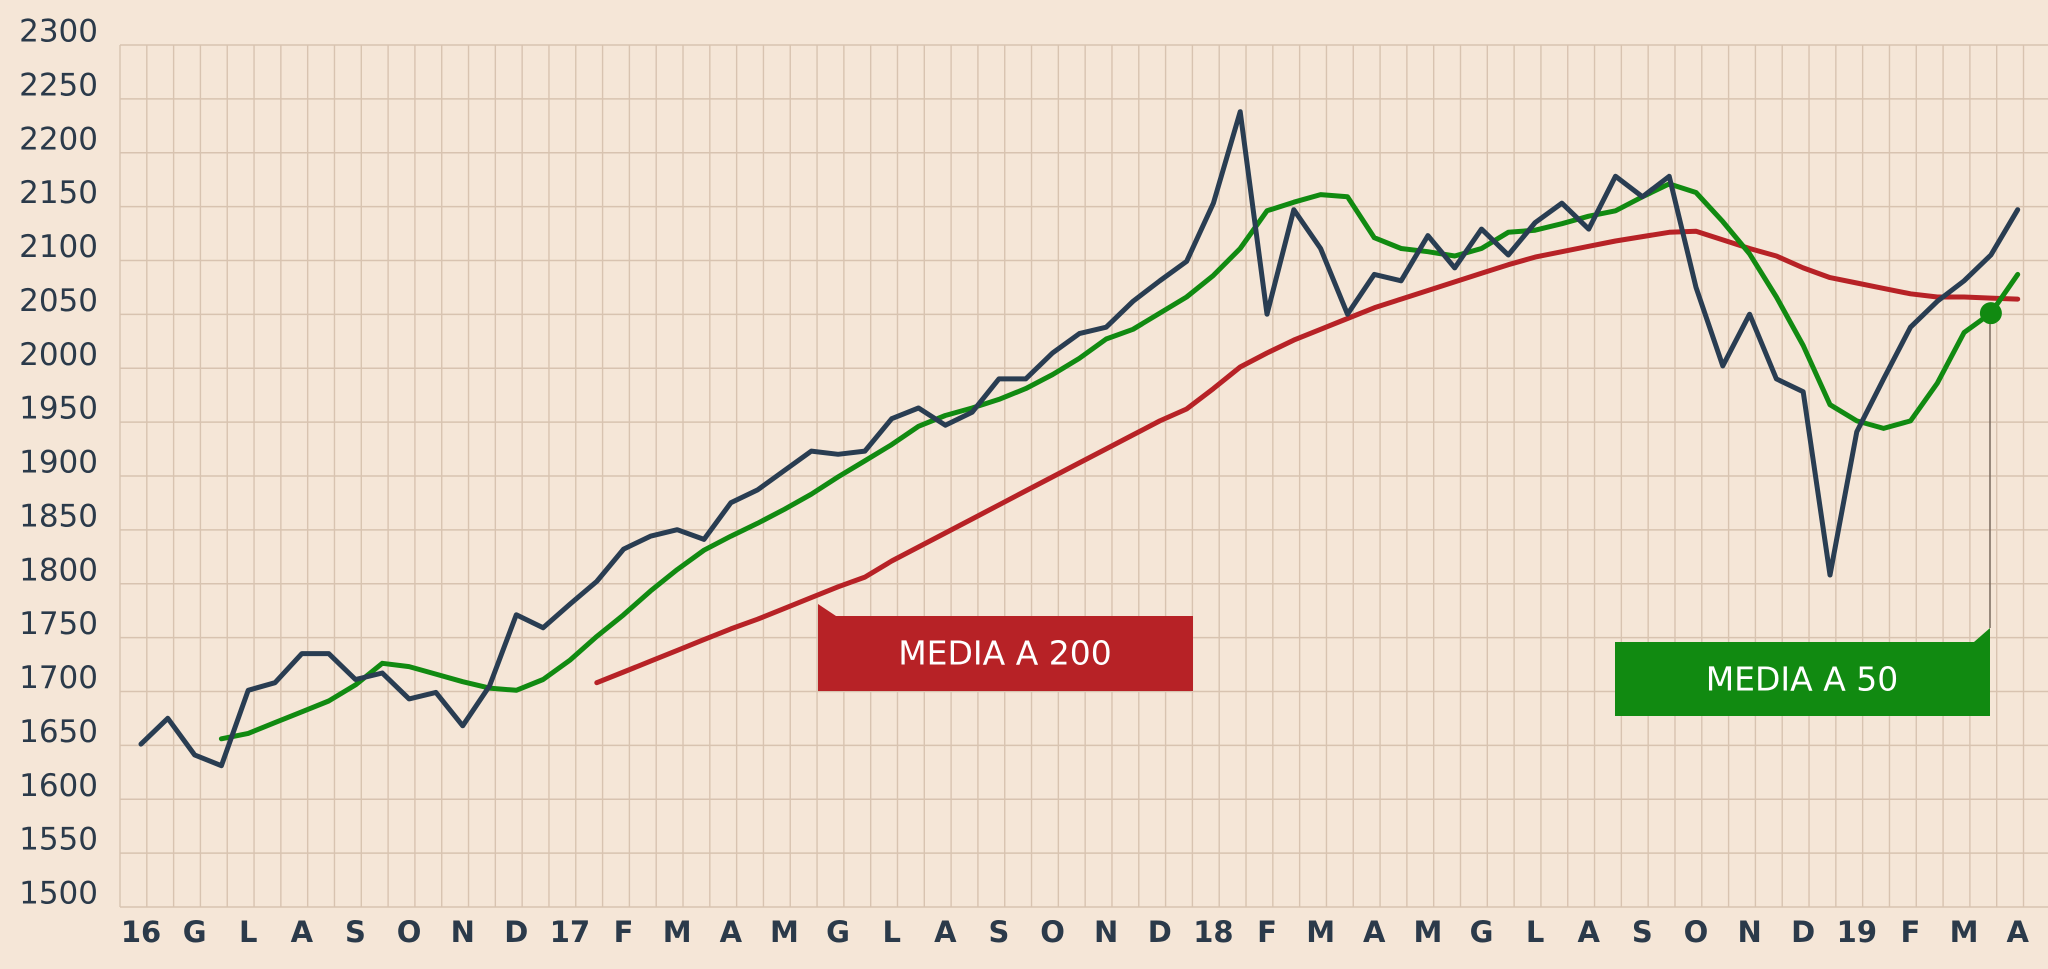 Image resolution: width=2048 pixels, height=969 pixels. I want to click on annotation-label: MEDIA A 200, so click(1005, 653).